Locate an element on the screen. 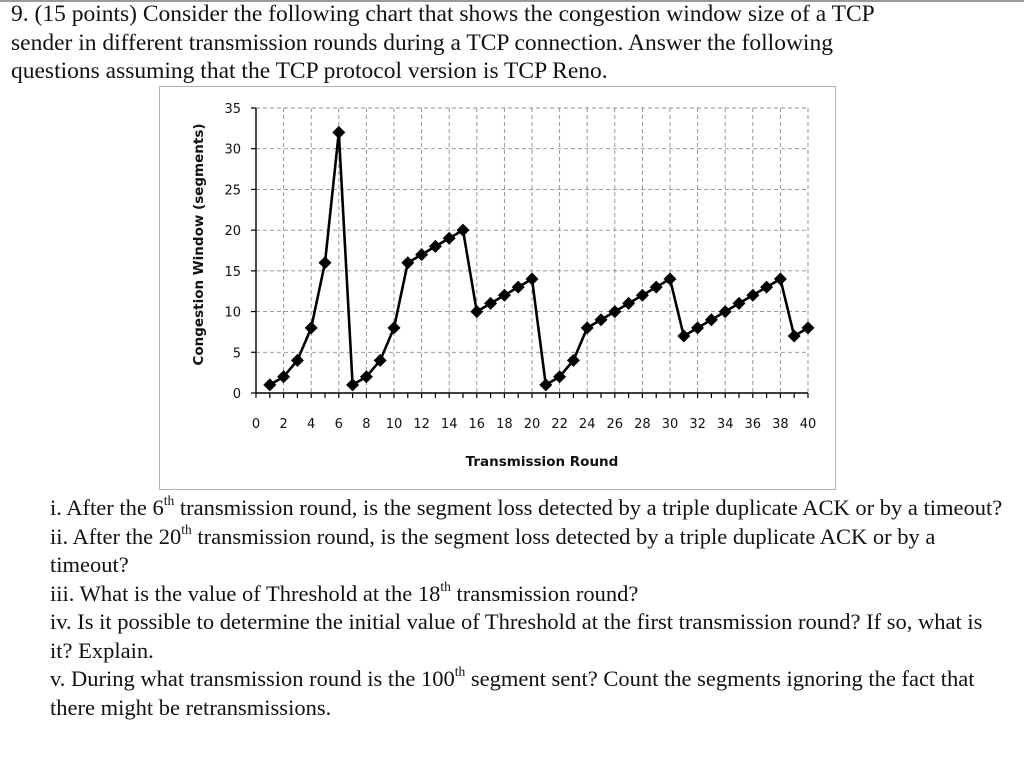 The height and width of the screenshot is (759, 1024). x-tick-label: 30 is located at coordinates (670, 424).